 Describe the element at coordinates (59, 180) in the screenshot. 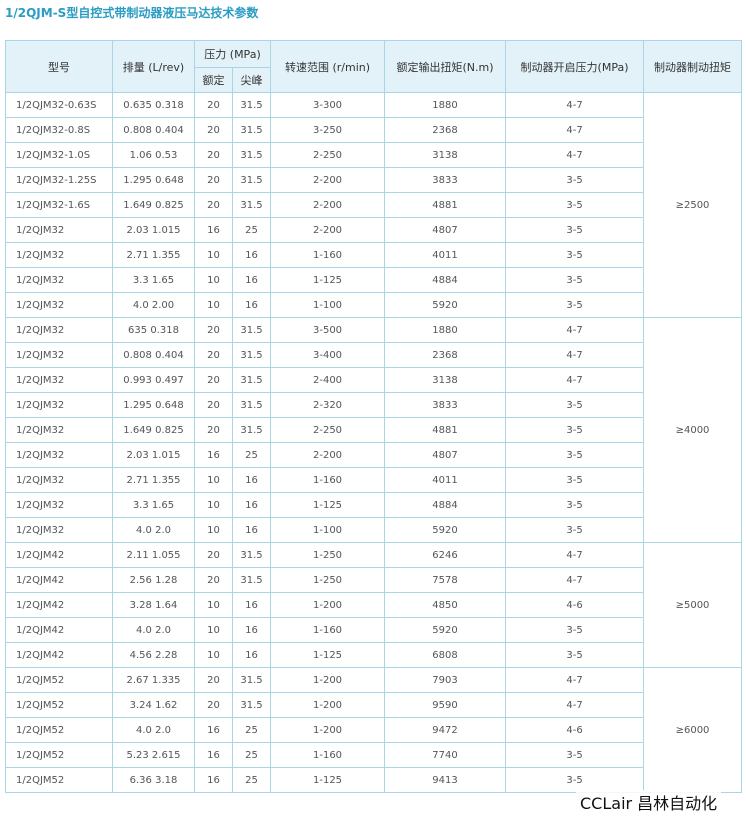

I see `table-cell: 1/2QJM32-1.25S` at that location.